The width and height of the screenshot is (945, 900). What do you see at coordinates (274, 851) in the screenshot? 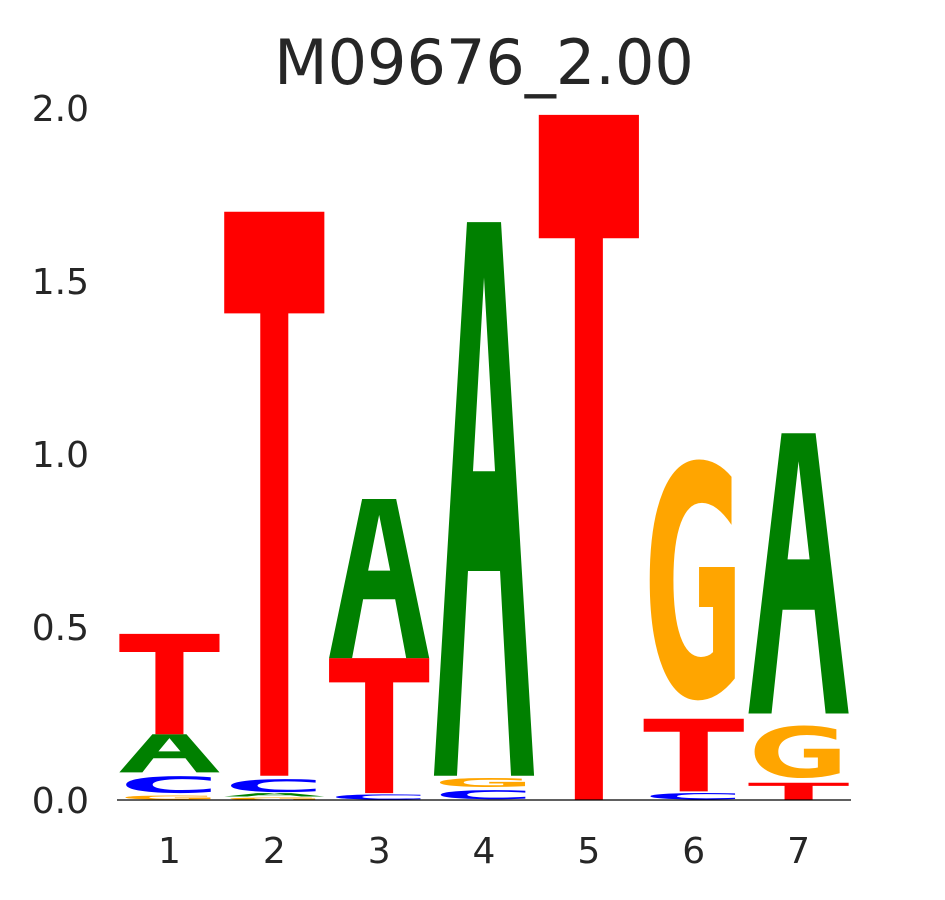
I see `x-tick-label: 2` at bounding box center [274, 851].